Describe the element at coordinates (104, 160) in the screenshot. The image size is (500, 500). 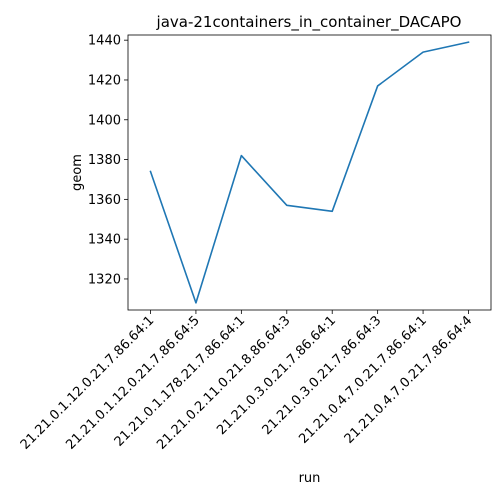
I see `y-tick-label: 1380` at that location.